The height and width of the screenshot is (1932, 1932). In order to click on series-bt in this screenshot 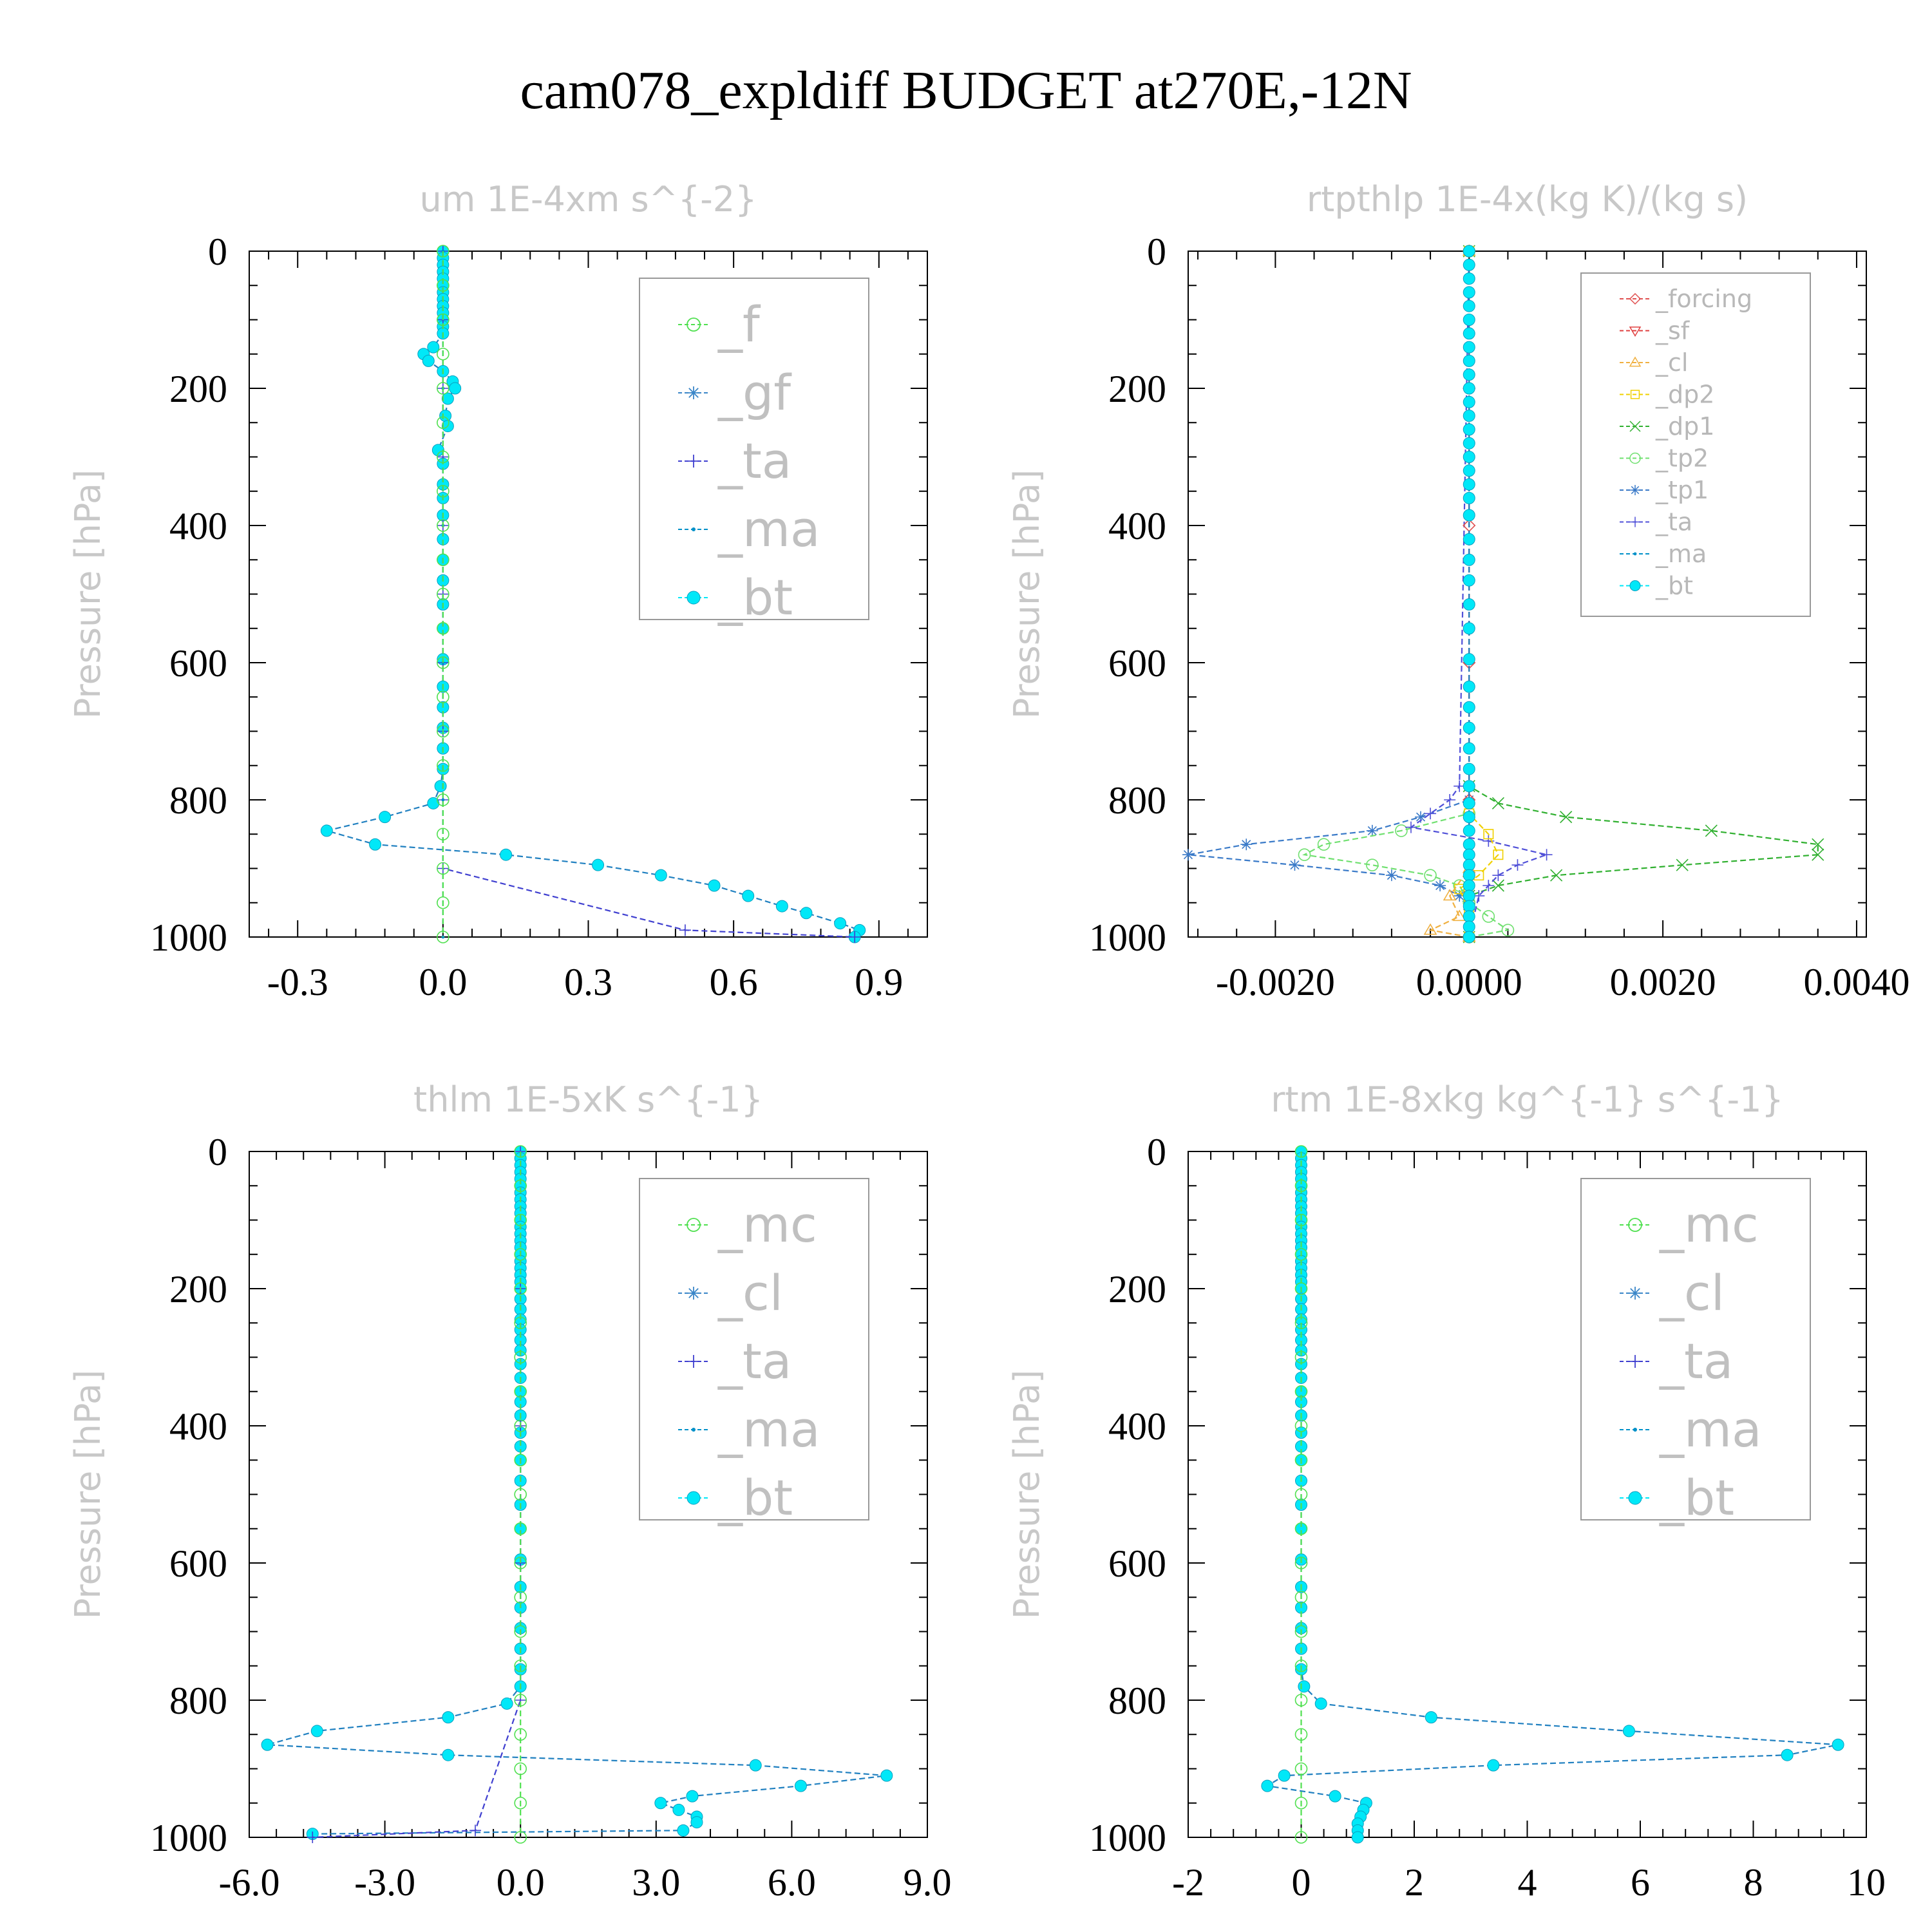, I will do `click(1469, 594)`.